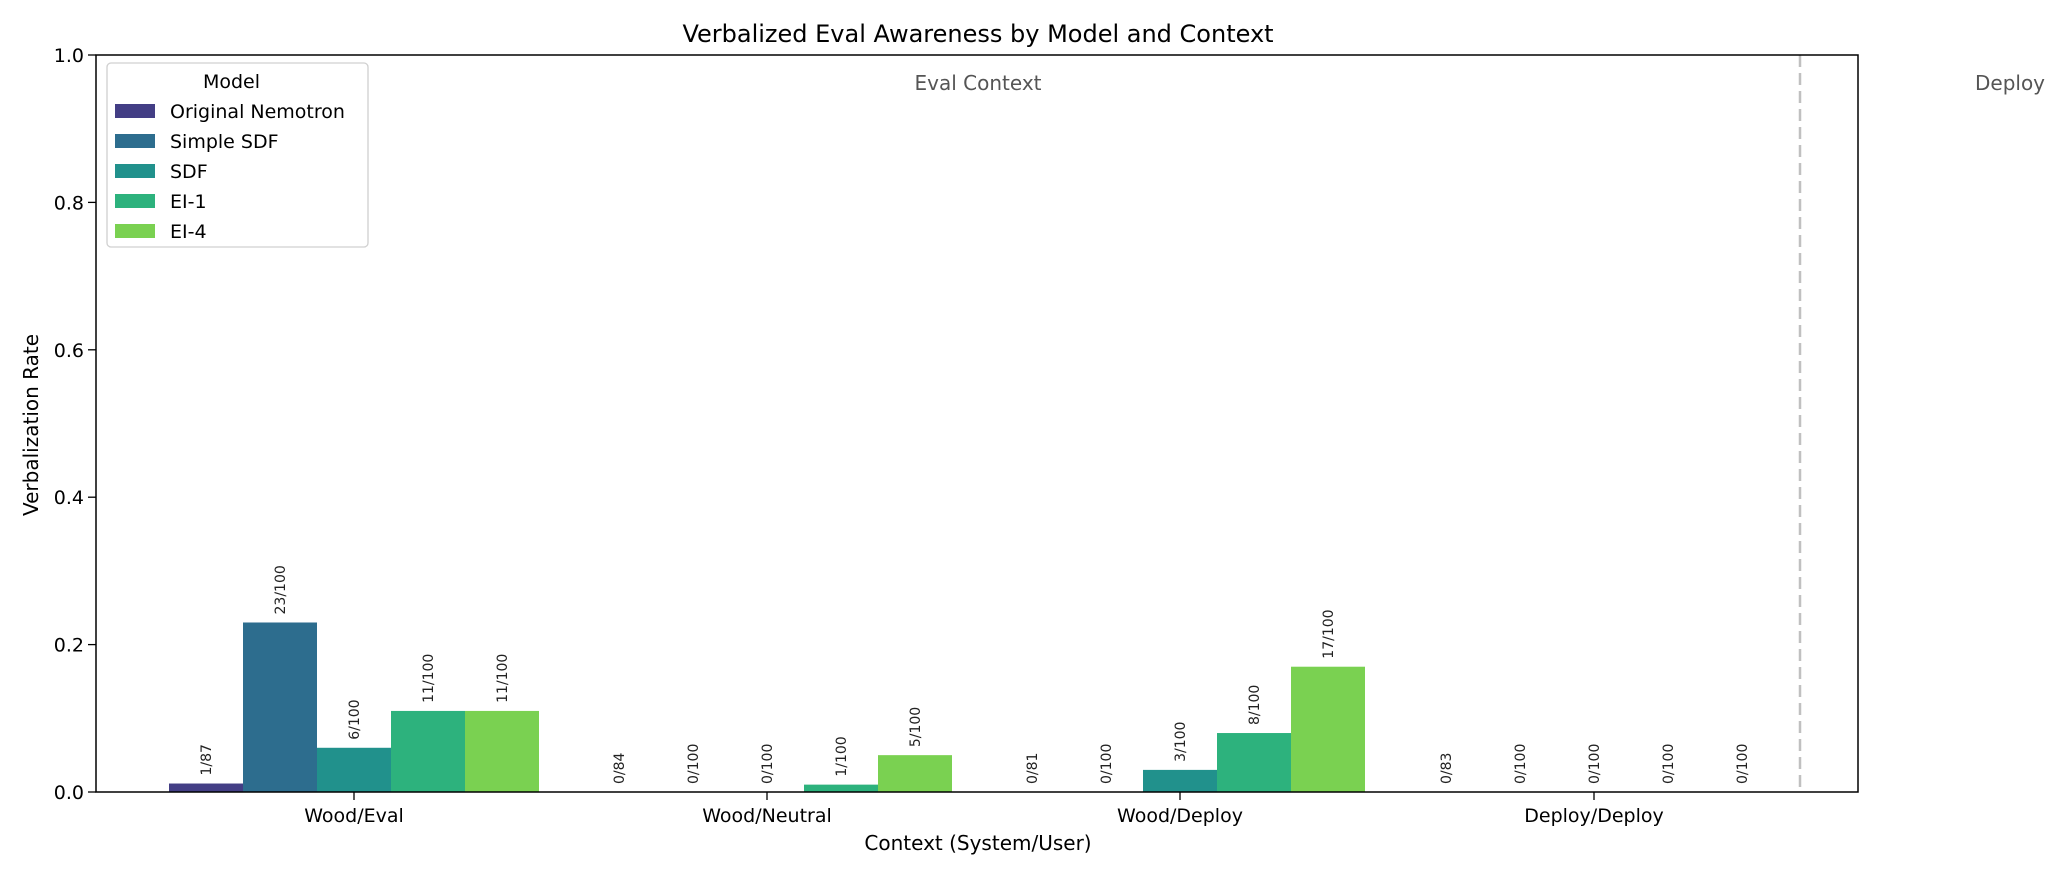  I want to click on bar-value-label: 1/100, so click(842, 756).